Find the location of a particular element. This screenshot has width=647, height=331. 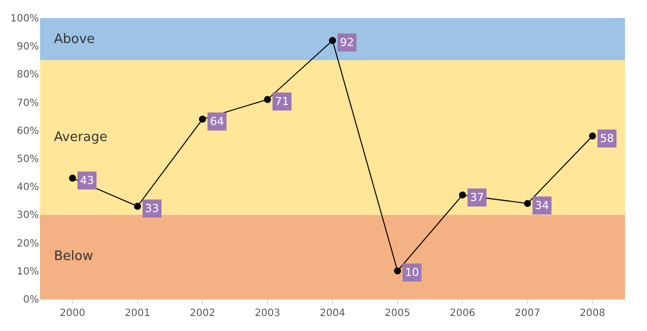

data-label: 43 is located at coordinates (87, 180).